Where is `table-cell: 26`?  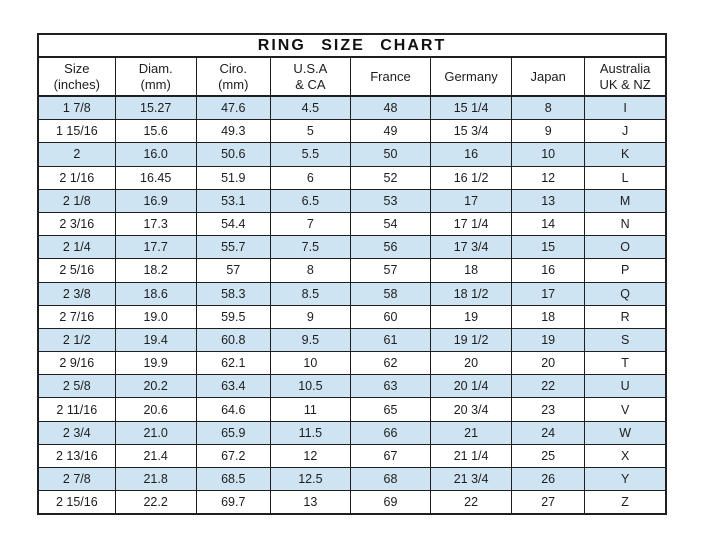
table-cell: 26 is located at coordinates (548, 479).